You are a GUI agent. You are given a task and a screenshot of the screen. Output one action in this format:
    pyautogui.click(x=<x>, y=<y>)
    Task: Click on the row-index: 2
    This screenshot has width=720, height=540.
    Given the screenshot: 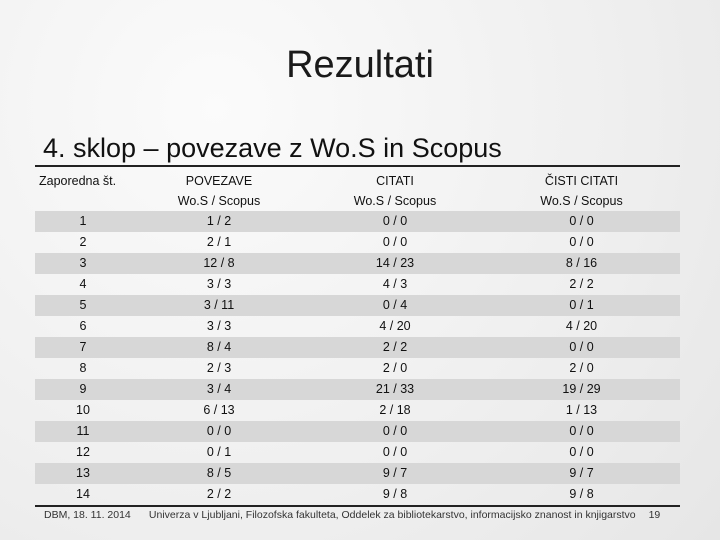 What is the action you would take?
    pyautogui.click(x=83, y=242)
    